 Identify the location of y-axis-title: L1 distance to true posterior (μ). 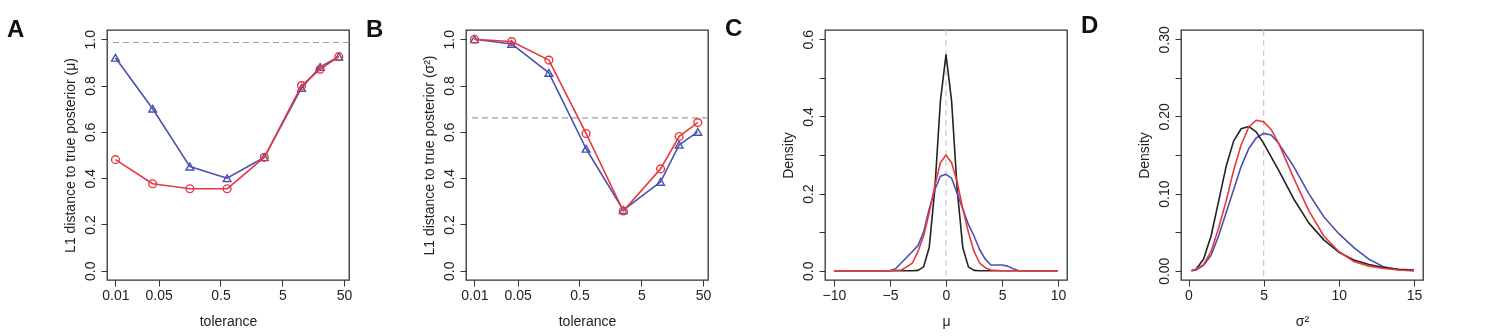
(69, 155).